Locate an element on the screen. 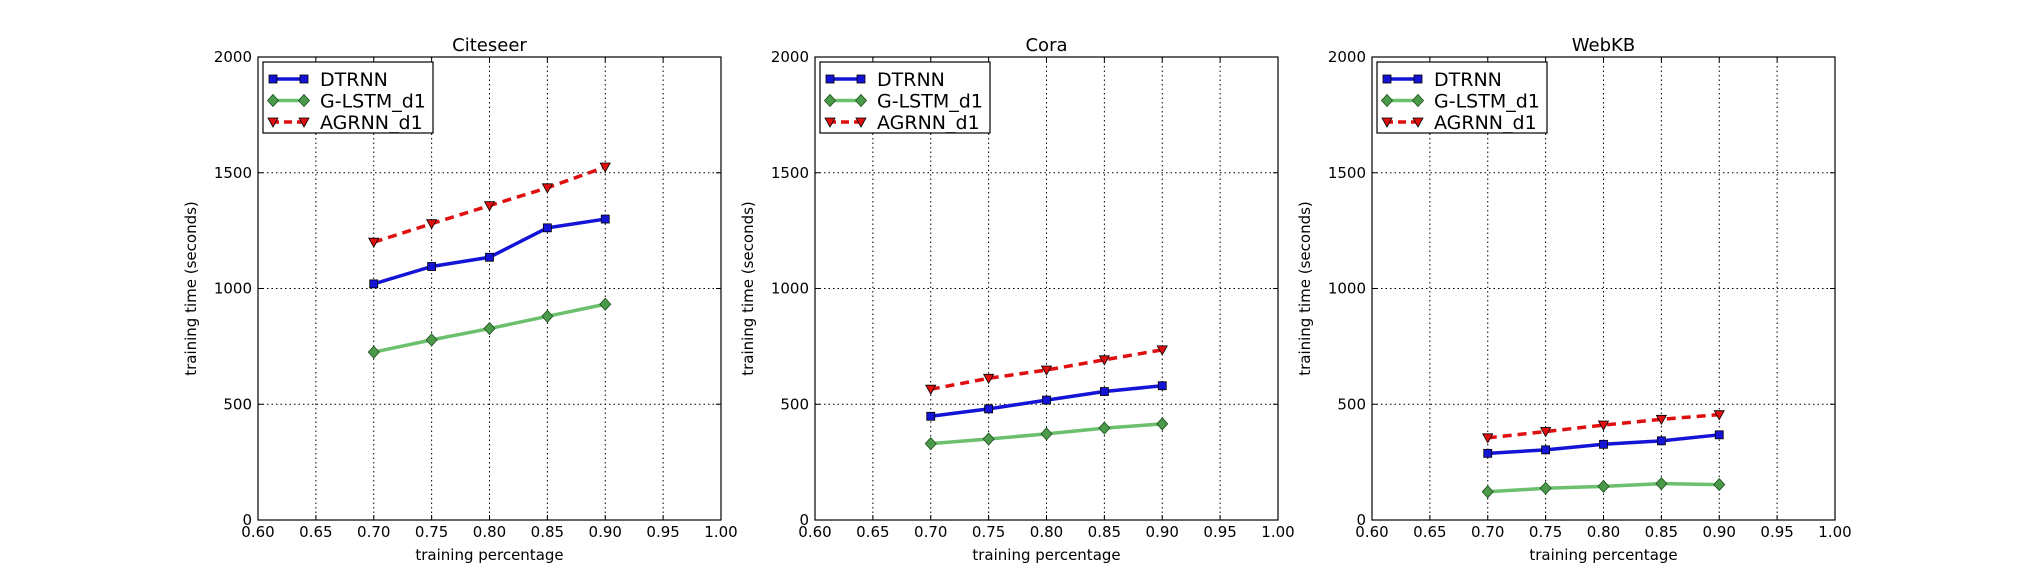 The width and height of the screenshot is (2025, 575). x-tick-label: 0.85 is located at coordinates (1104, 532).